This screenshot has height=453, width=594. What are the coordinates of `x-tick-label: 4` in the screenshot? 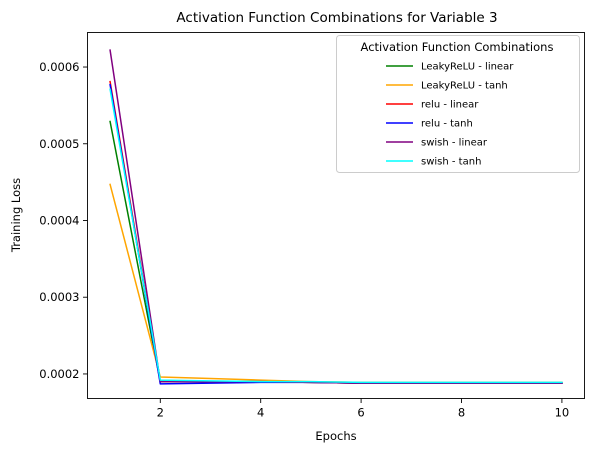 It's located at (260, 413).